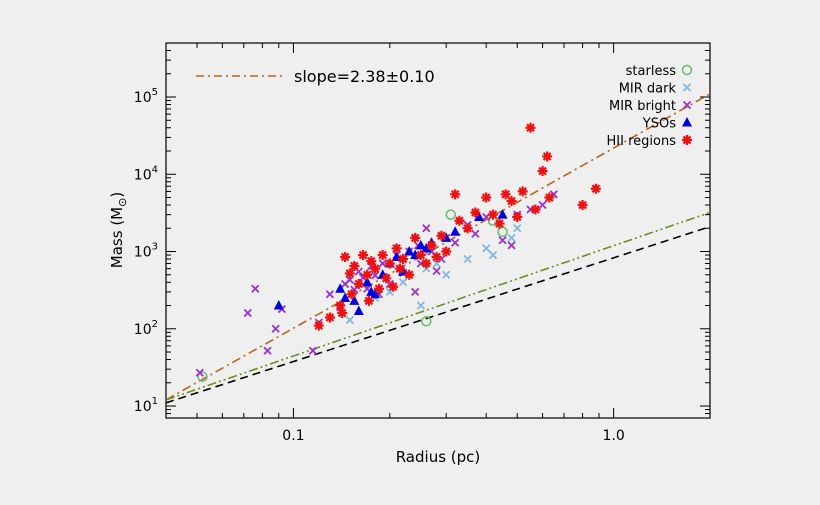 The height and width of the screenshot is (505, 820). What do you see at coordinates (146, 328) in the screenshot?
I see `y-tick-label: 10²` at bounding box center [146, 328].